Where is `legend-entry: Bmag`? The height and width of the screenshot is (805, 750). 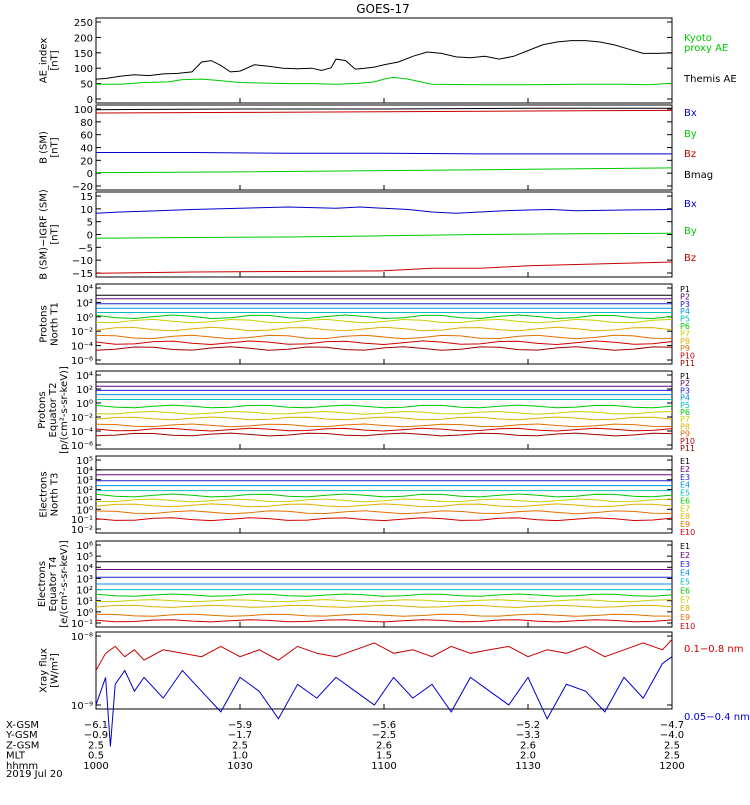 legend-entry: Bmag is located at coordinates (698, 175).